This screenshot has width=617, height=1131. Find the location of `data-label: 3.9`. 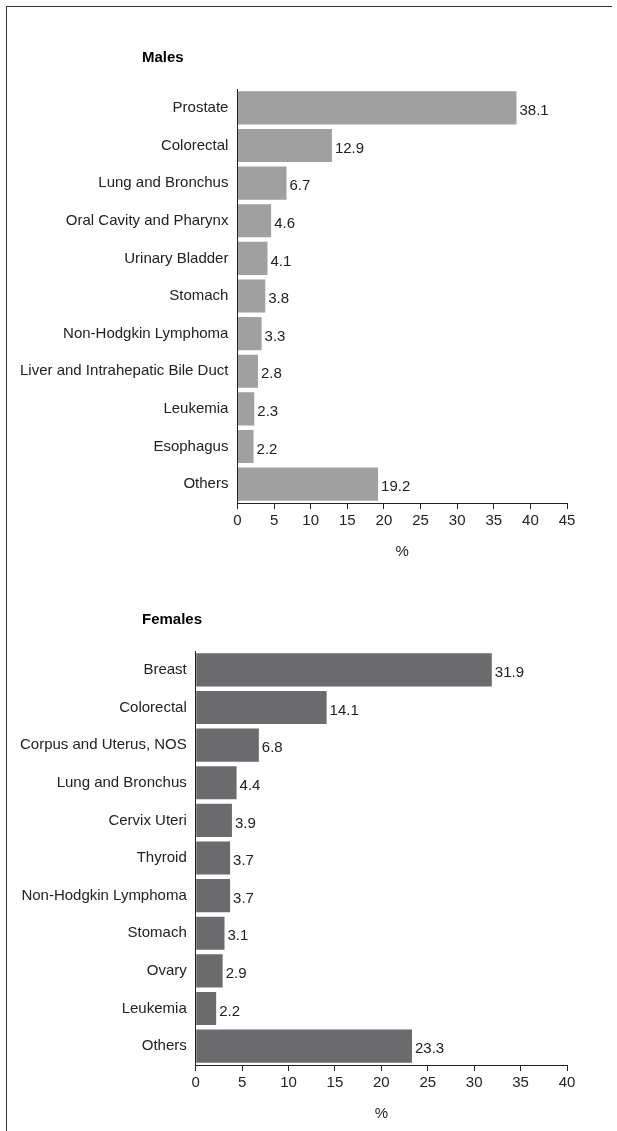

data-label: 3.9 is located at coordinates (245, 822).